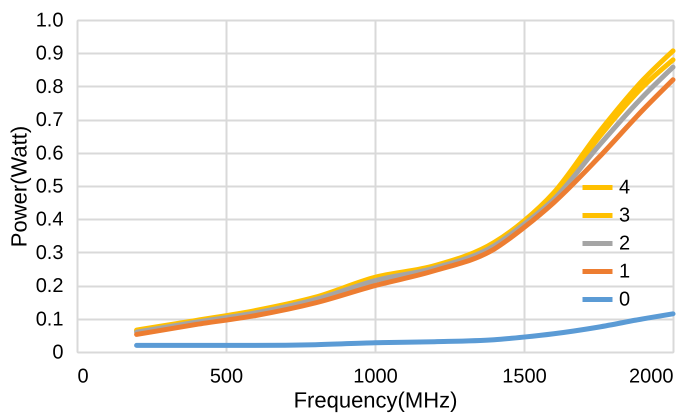 The width and height of the screenshot is (696, 417). What do you see at coordinates (58, 353) in the screenshot?
I see `y-tick-label: 0` at bounding box center [58, 353].